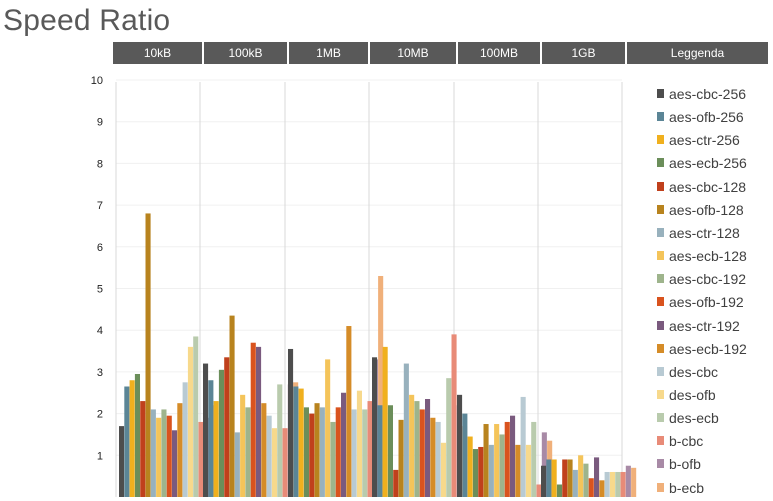 This screenshot has height=501, width=773. Describe the element at coordinates (685, 464) in the screenshot. I see `legend-label: b-ofb` at that location.